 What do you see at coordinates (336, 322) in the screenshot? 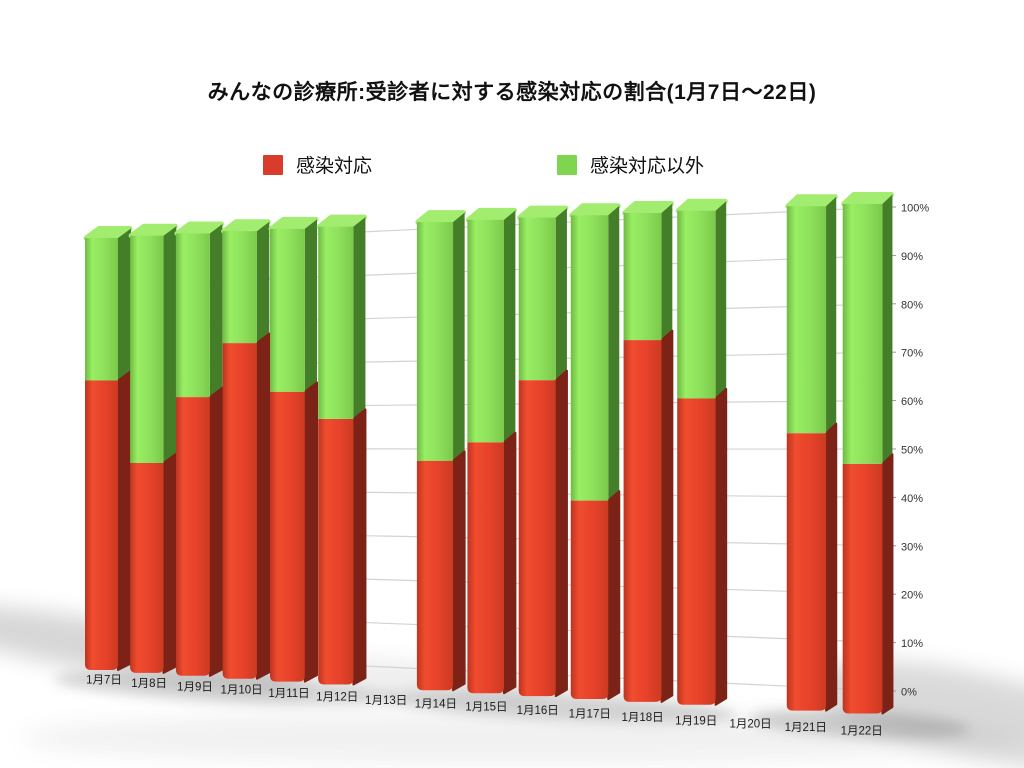
I see `bar-segment-1月12日-感染対応以外` at bounding box center [336, 322].